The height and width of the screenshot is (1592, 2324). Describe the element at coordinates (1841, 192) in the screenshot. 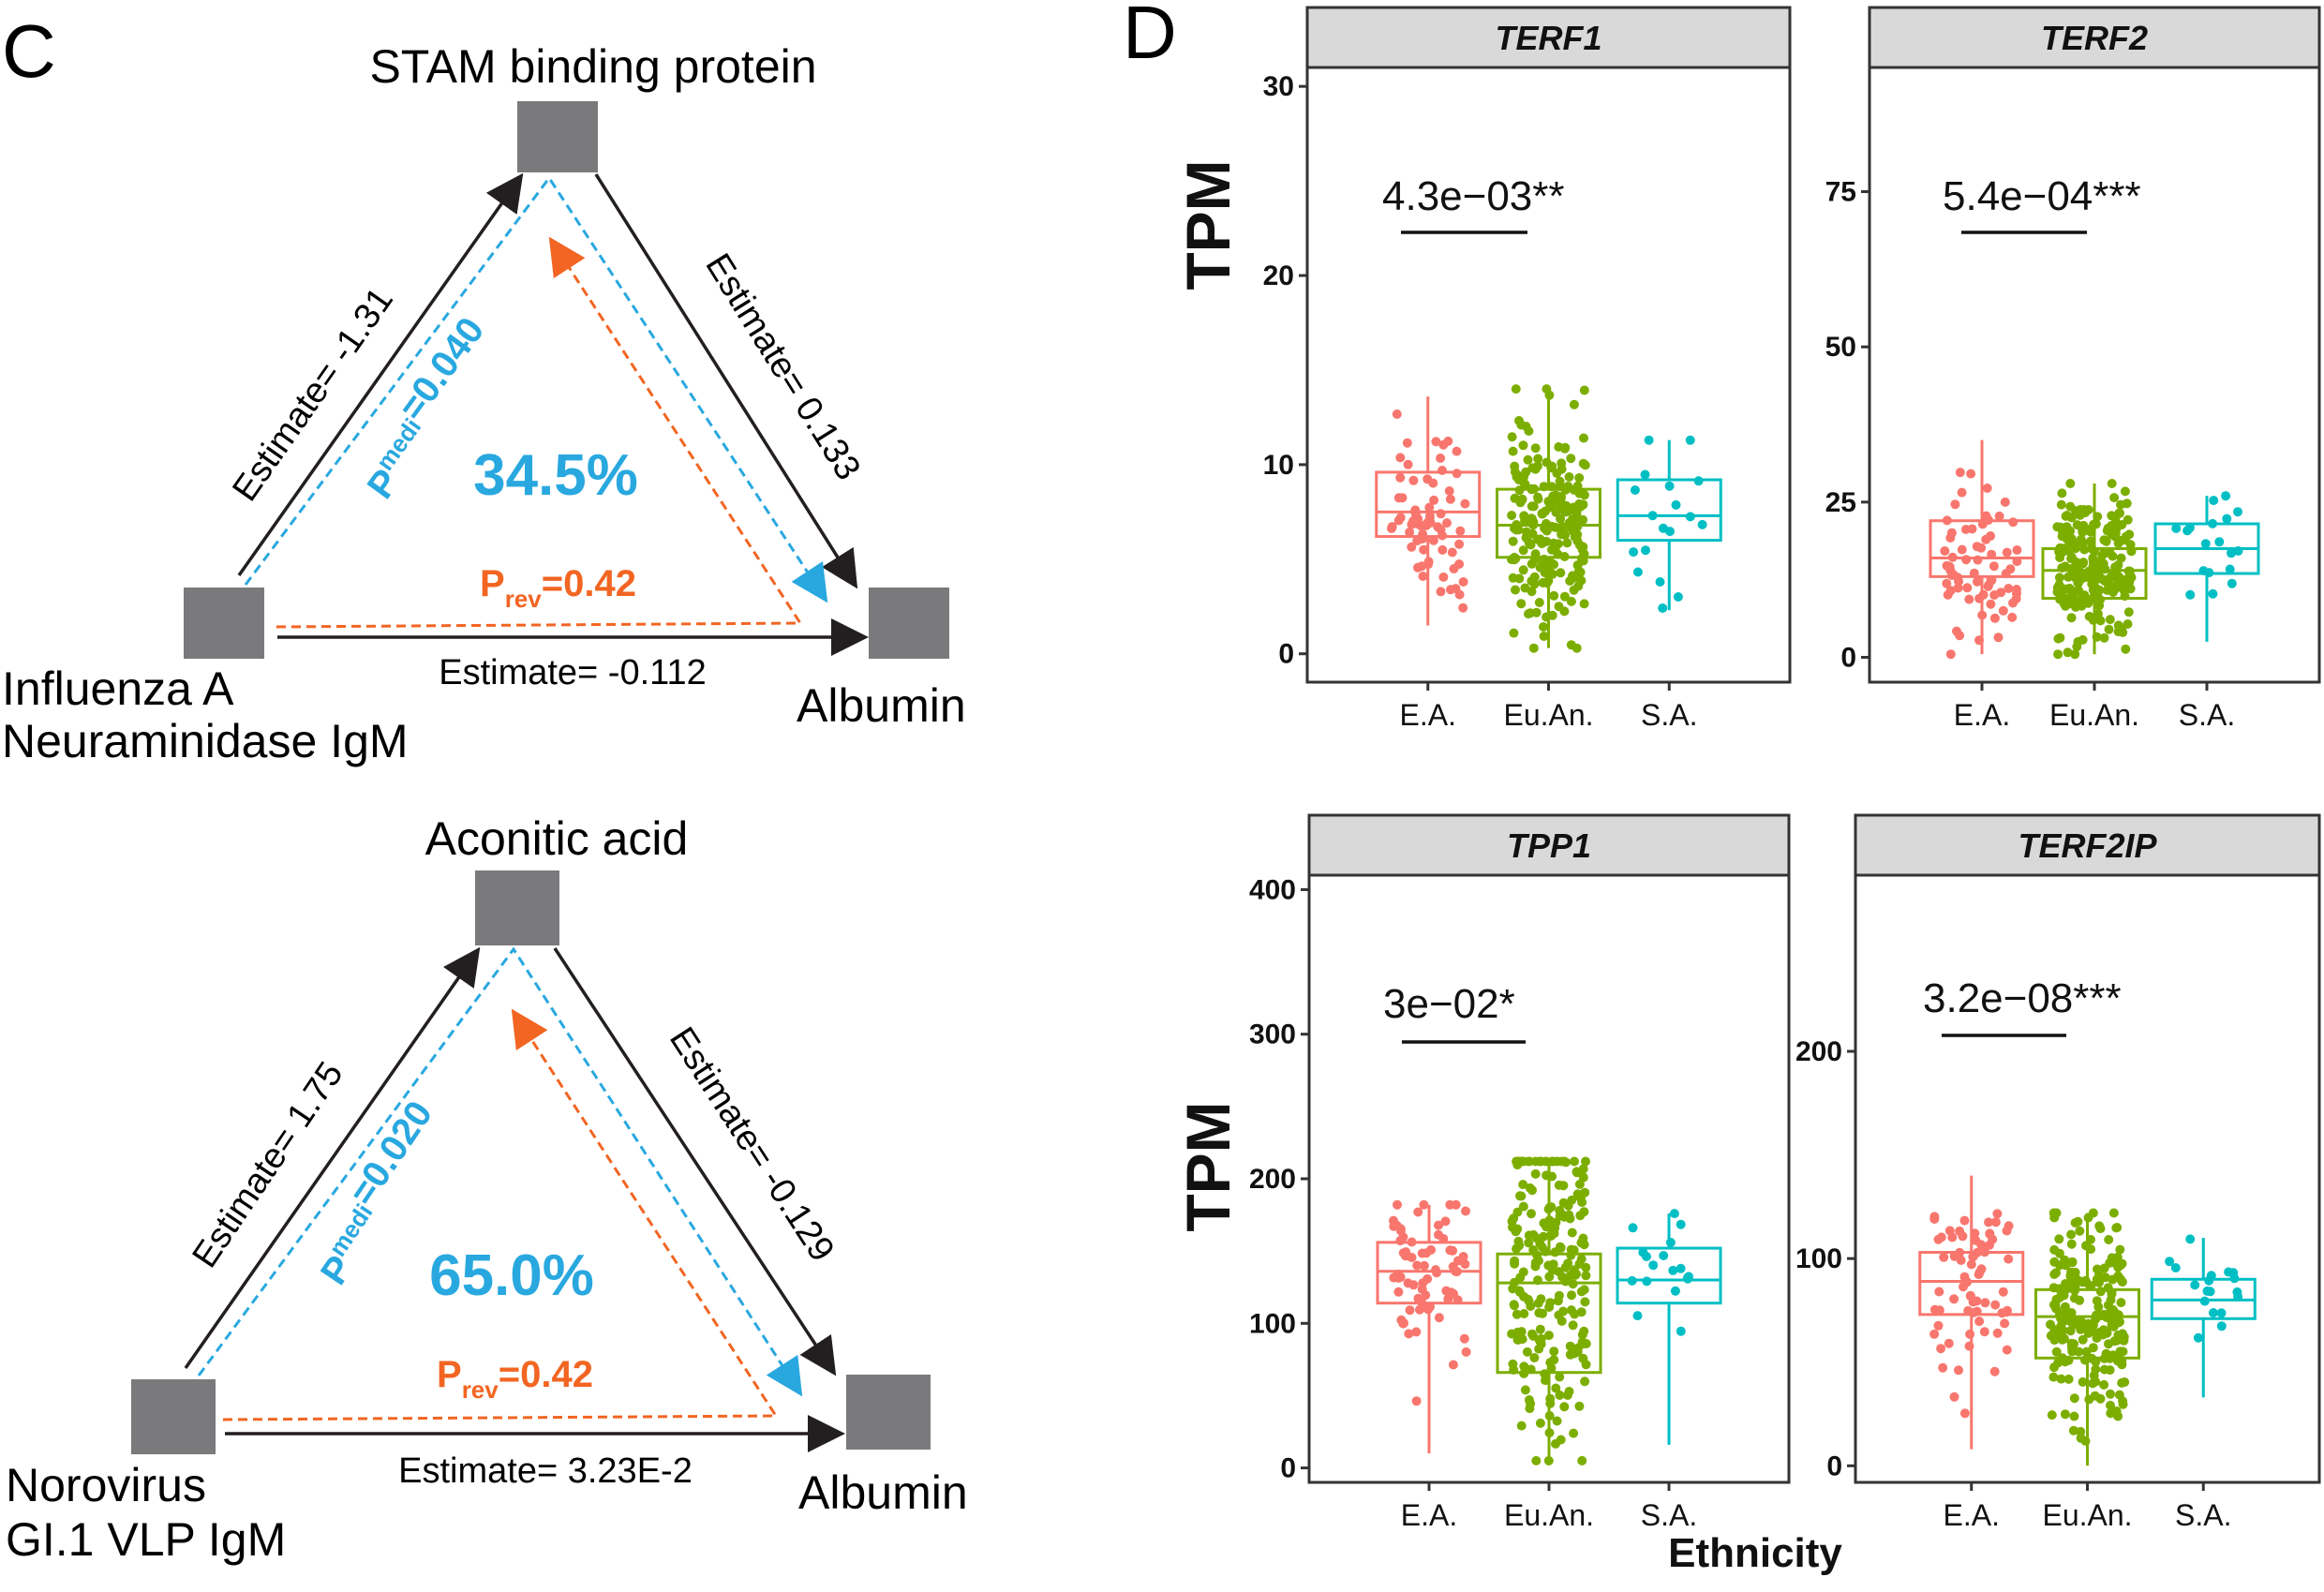

I see `y-tick-label: 75` at that location.